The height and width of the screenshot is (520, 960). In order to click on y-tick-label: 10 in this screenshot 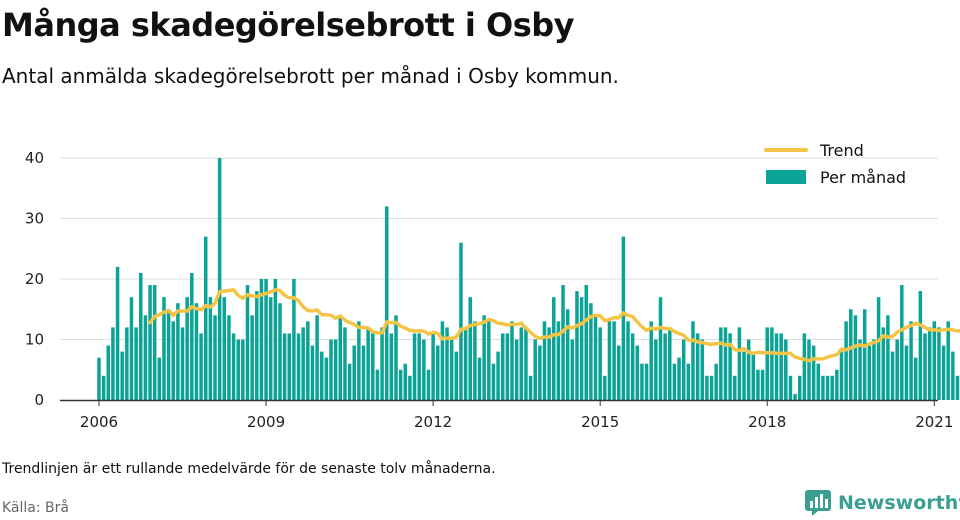, I will do `click(34, 340)`.